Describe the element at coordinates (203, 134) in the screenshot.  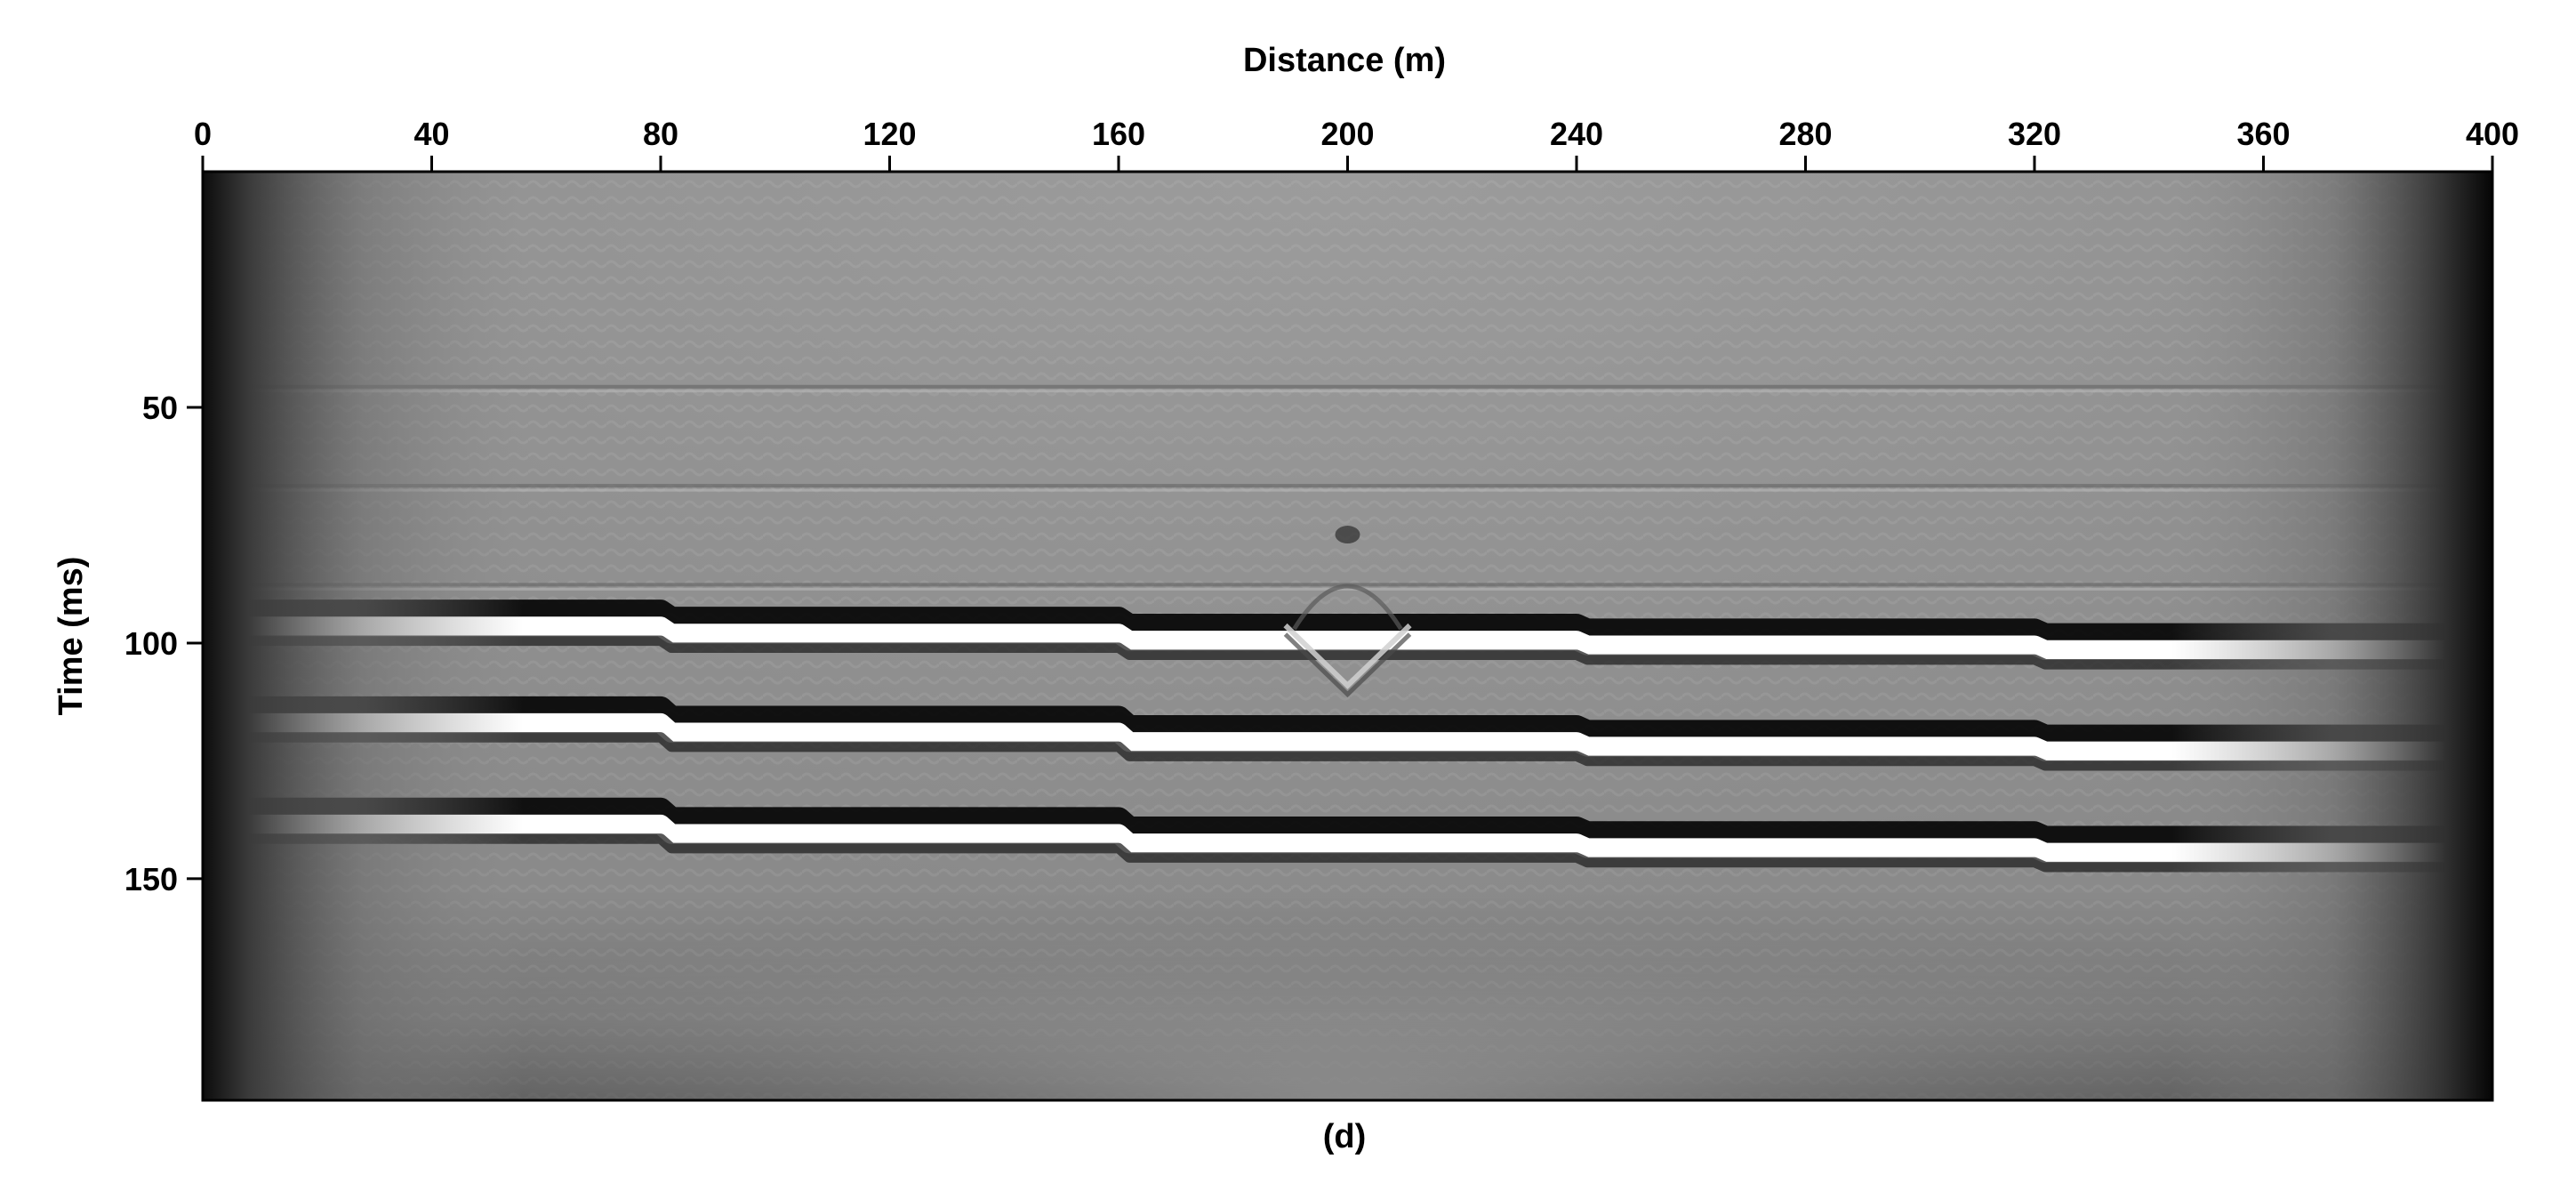
I see `x-tick-label-0: 0` at that location.